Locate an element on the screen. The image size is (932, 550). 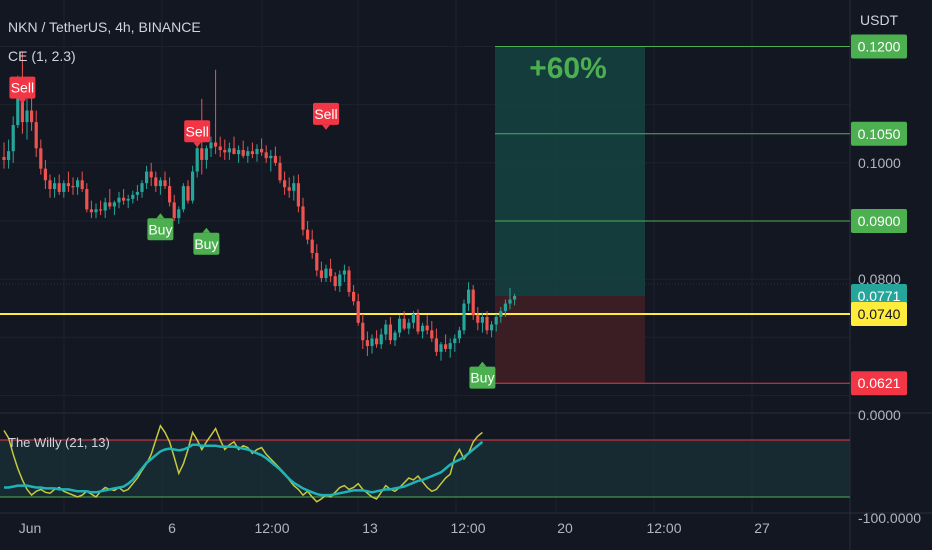
time-tick-label: 27 is located at coordinates (762, 528).